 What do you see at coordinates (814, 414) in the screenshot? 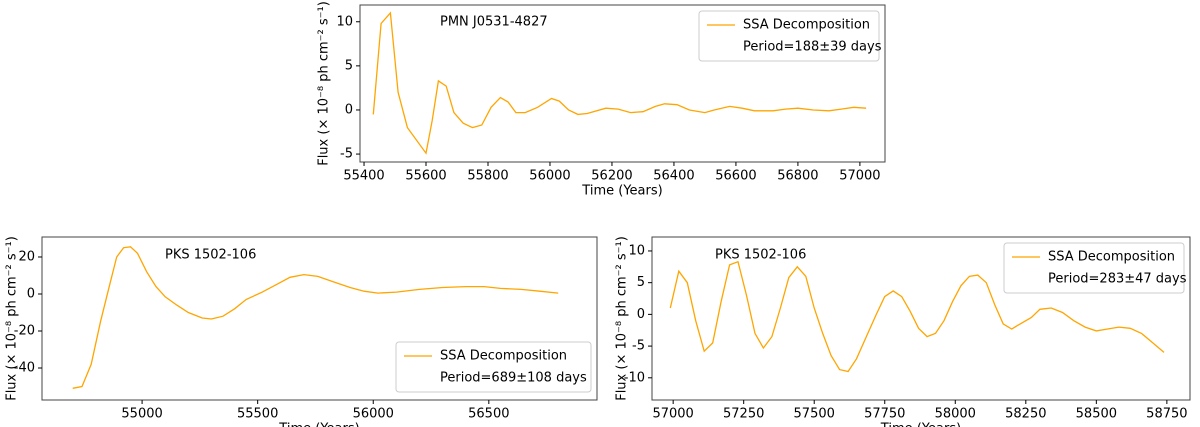
I see `x-tick-label: 57500` at bounding box center [814, 414].